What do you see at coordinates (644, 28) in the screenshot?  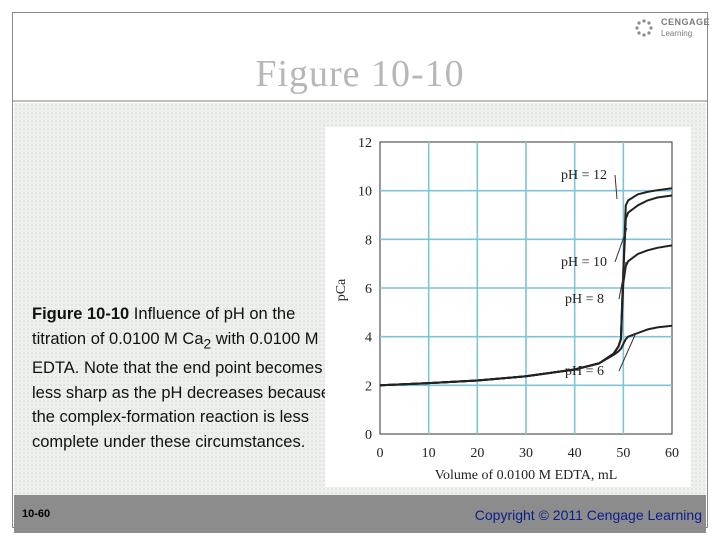 I see `cengage-logo-icon` at bounding box center [644, 28].